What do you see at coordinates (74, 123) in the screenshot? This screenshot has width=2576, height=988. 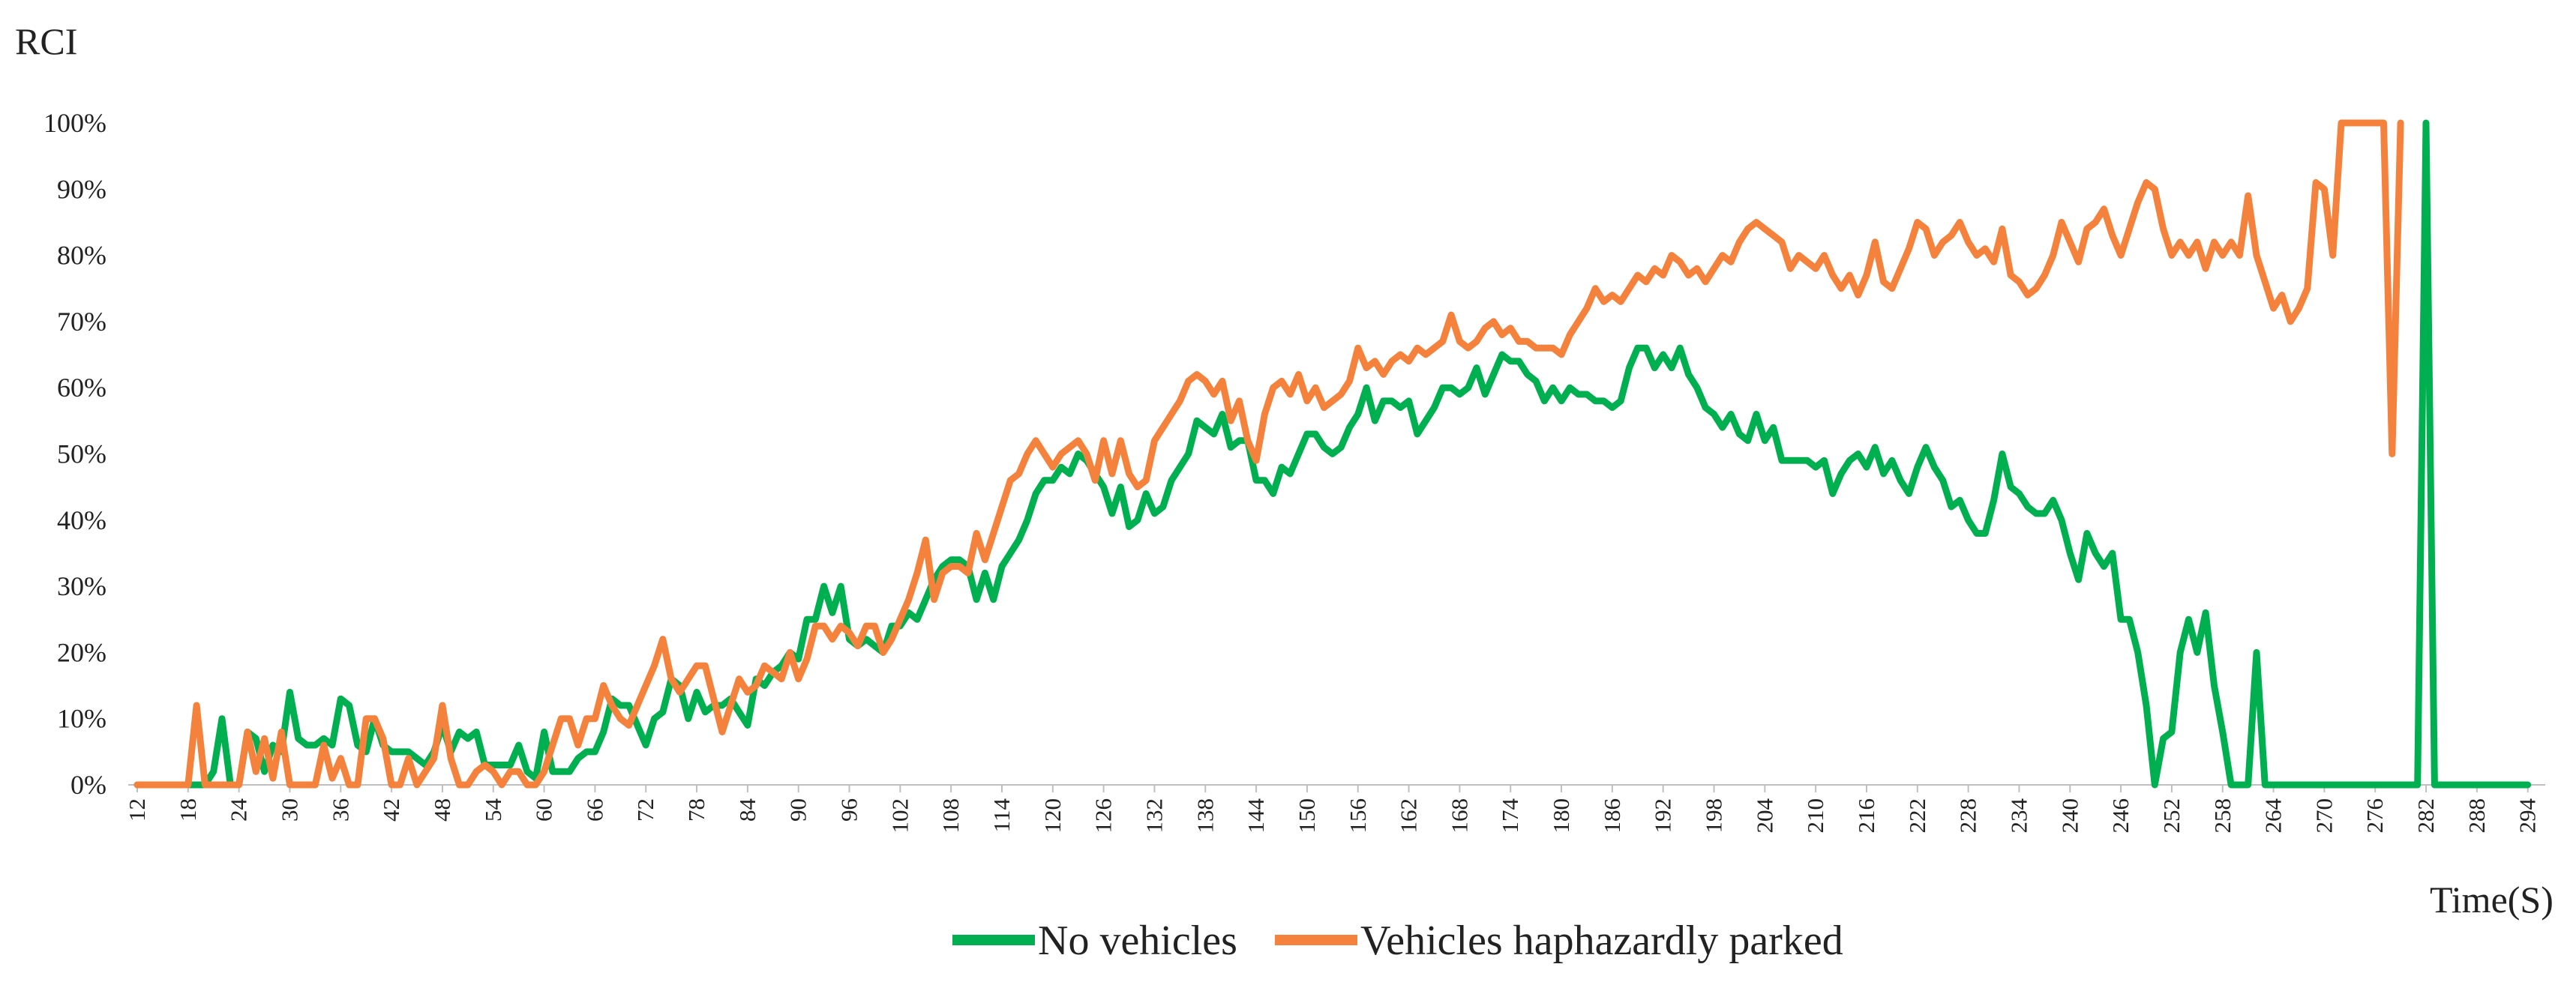 I see `y-tick-label: 100%` at bounding box center [74, 123].